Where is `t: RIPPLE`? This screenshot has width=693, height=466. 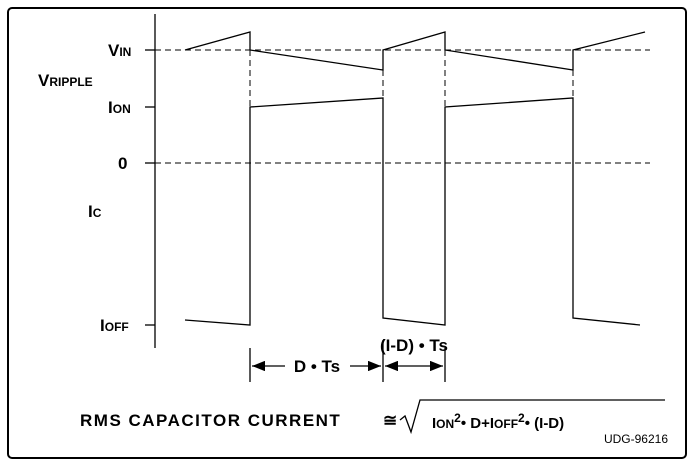
t: RIPPLE is located at coordinates (70, 82).